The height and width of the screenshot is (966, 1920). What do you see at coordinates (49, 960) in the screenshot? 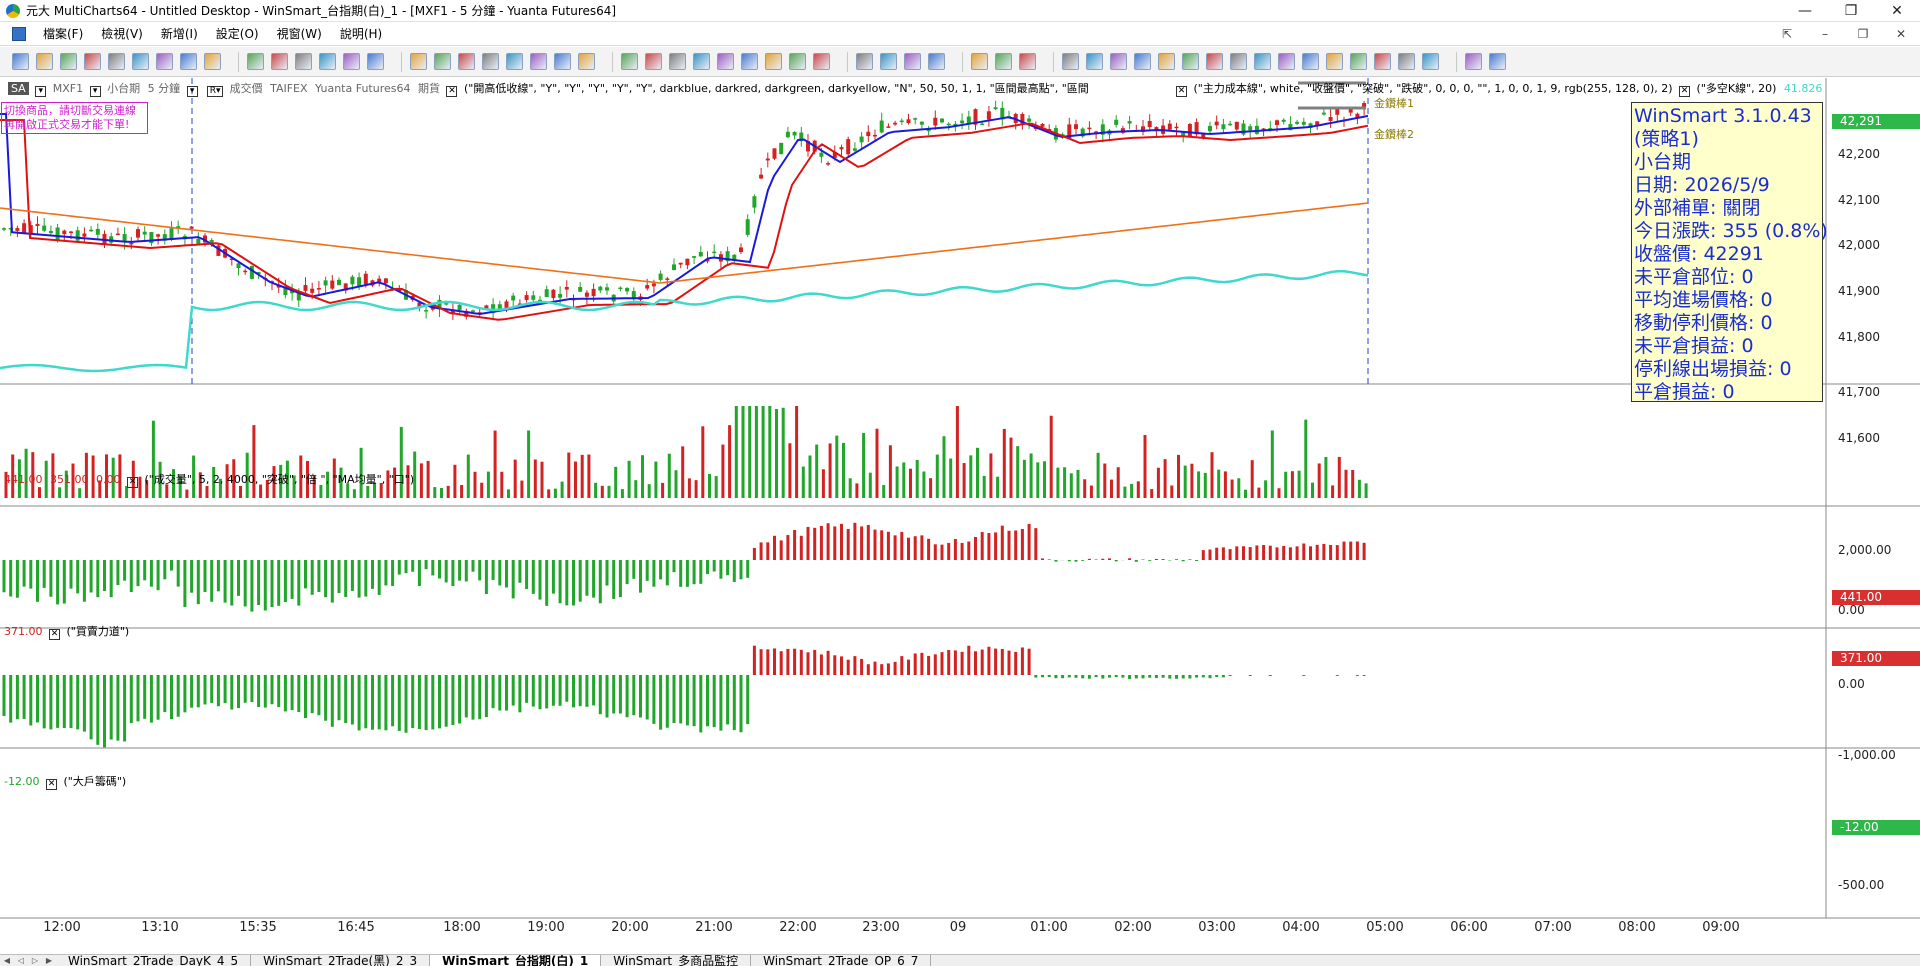
I see `tab-last-icon: ▶` at bounding box center [49, 960].